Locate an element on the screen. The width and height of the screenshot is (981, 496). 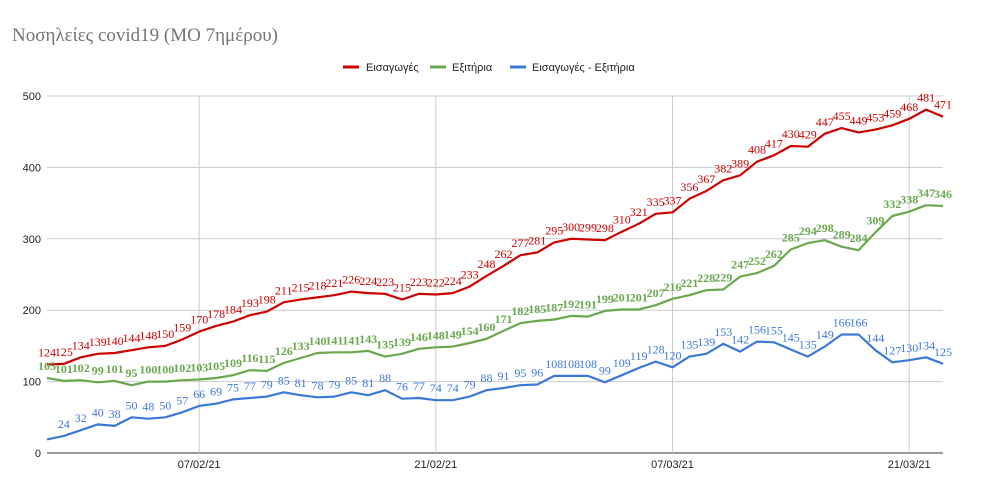
data-label-difference: 75 is located at coordinates (233, 387).